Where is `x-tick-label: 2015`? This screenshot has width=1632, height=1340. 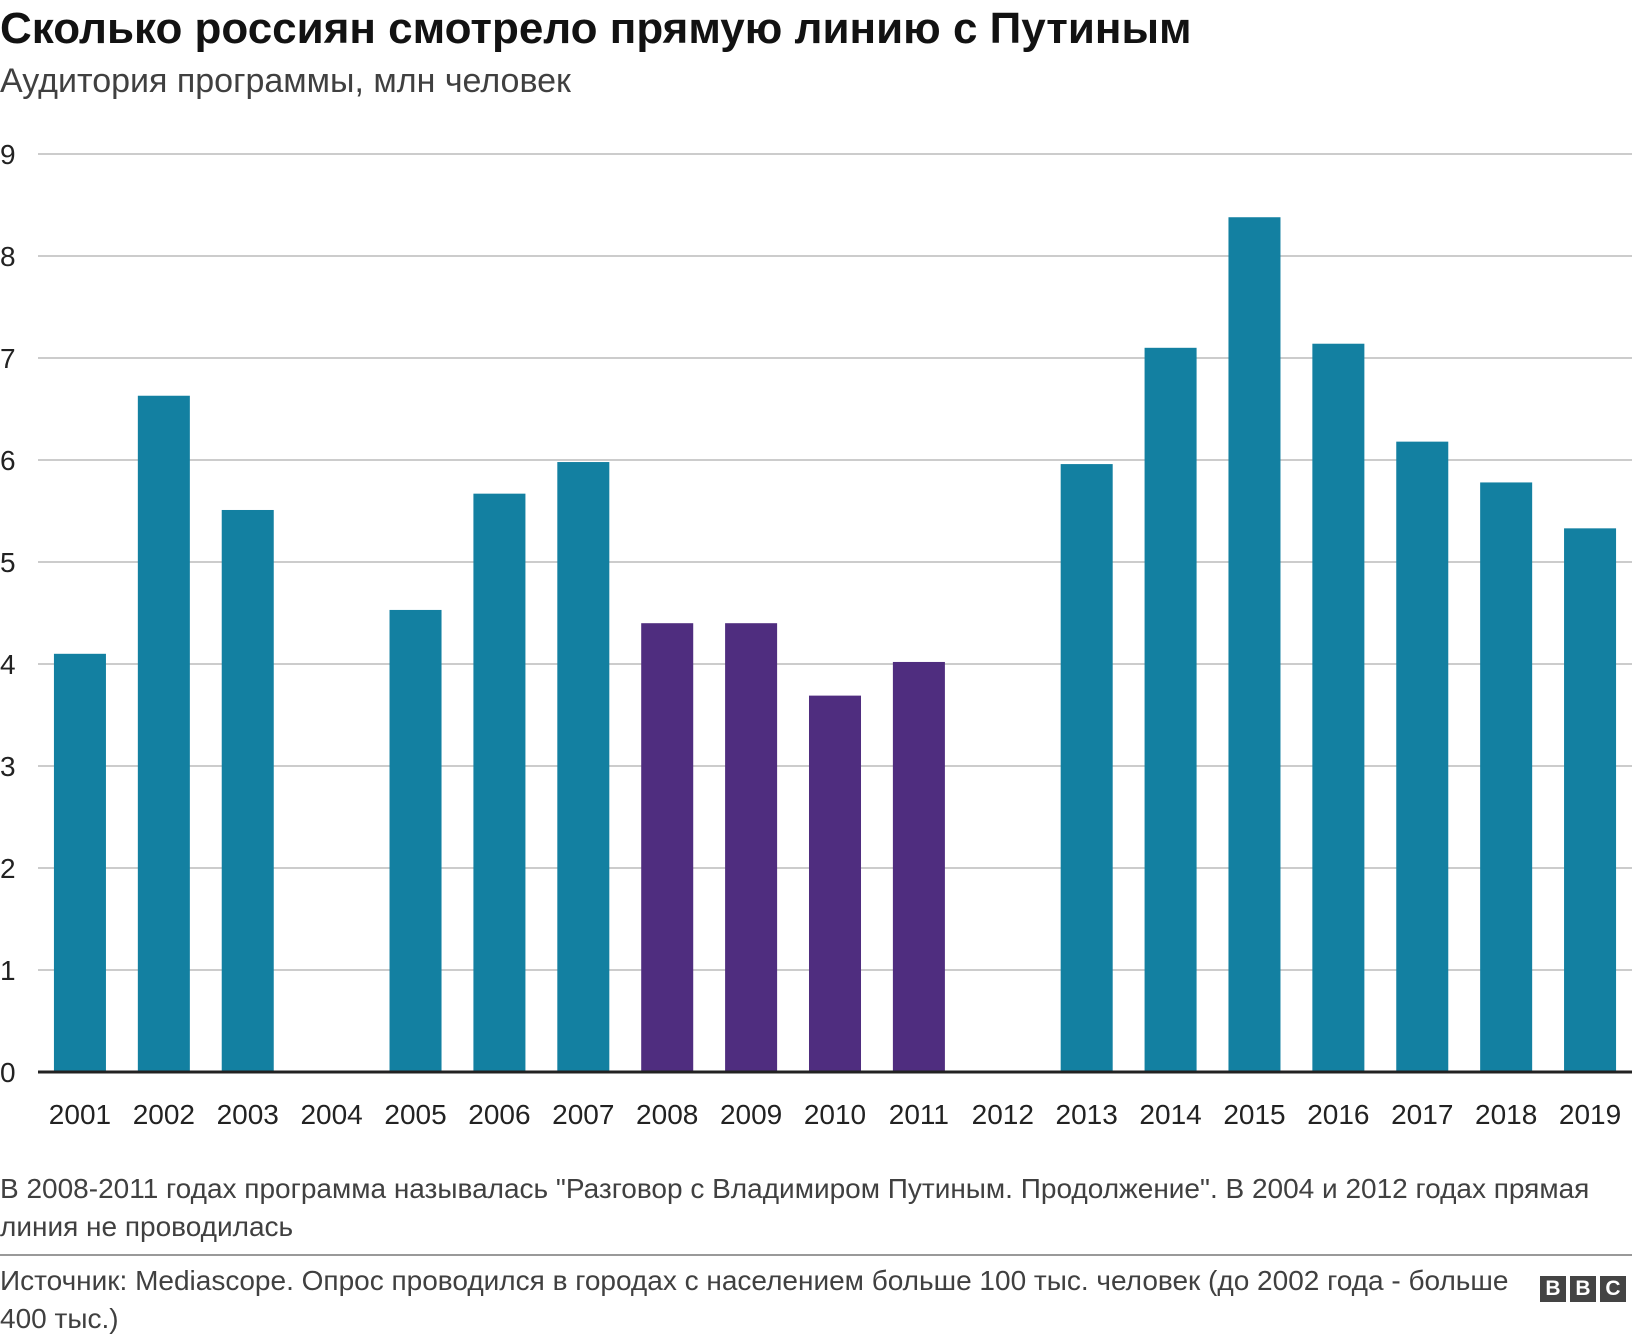
x-tick-label: 2015 is located at coordinates (1254, 1114).